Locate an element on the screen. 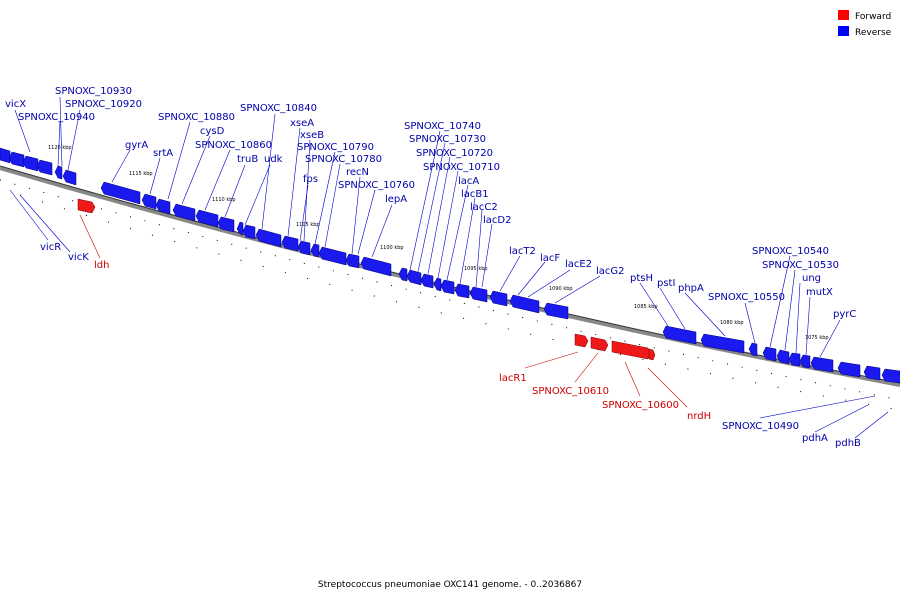 Image resolution: width=900 pixels, height=600 pixels. gene-label: pstI is located at coordinates (666, 283).